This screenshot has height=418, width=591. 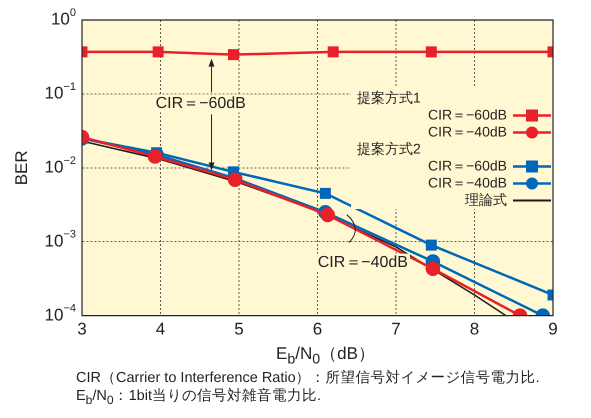 I want to click on x-tick-label: 3, so click(x=82, y=328).